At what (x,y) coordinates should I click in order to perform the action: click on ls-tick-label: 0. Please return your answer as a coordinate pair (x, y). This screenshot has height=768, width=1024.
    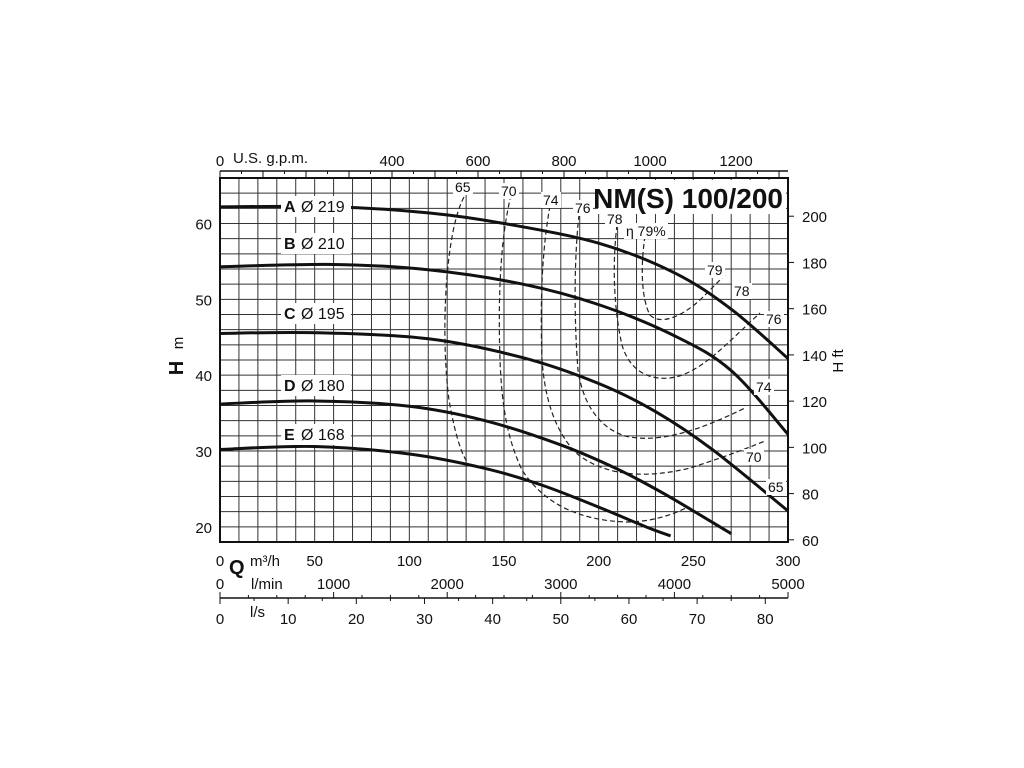
    Looking at the image, I should click on (220, 619).